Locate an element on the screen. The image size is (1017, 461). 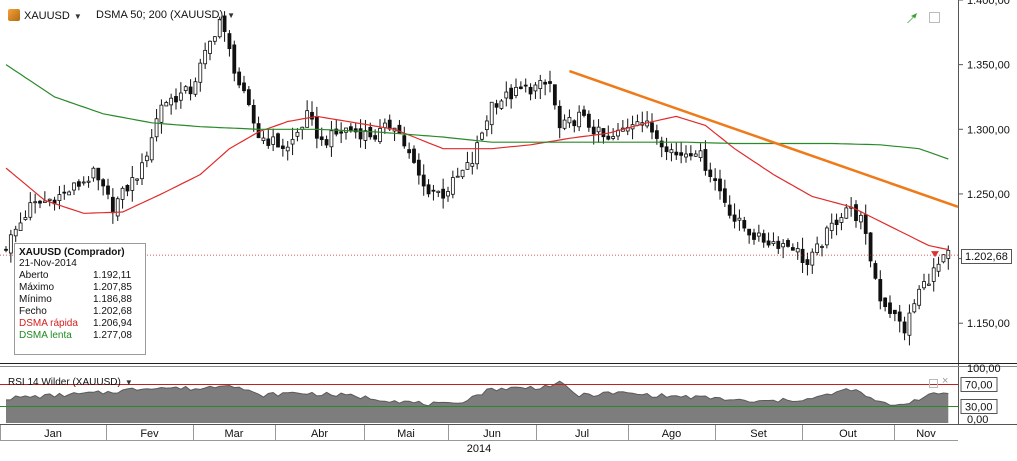
trend-line is located at coordinates (764, 139).